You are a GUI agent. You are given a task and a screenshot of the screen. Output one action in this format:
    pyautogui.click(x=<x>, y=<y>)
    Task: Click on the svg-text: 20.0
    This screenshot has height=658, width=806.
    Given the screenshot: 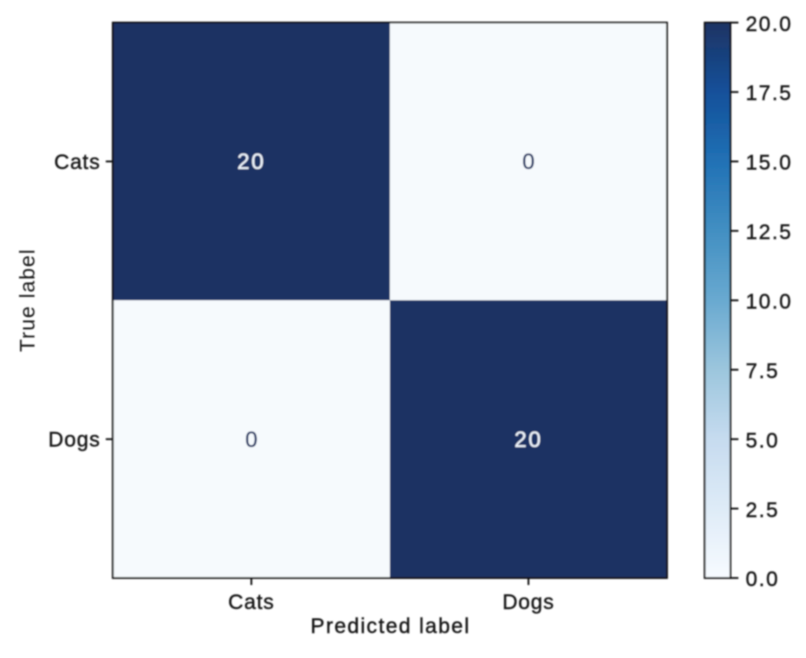 What is the action you would take?
    pyautogui.click(x=769, y=24)
    